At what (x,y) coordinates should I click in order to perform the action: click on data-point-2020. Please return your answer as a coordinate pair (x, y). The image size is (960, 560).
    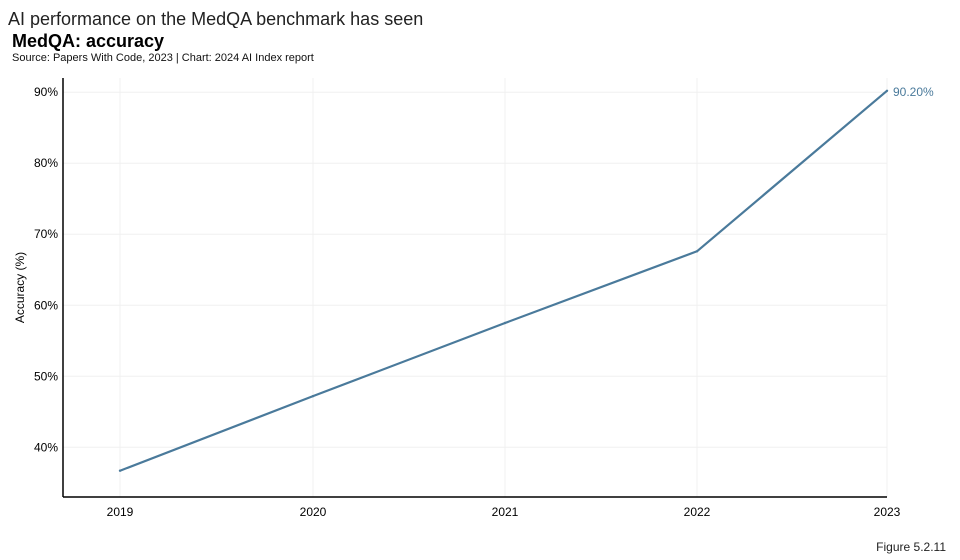
    Looking at the image, I should click on (313, 396).